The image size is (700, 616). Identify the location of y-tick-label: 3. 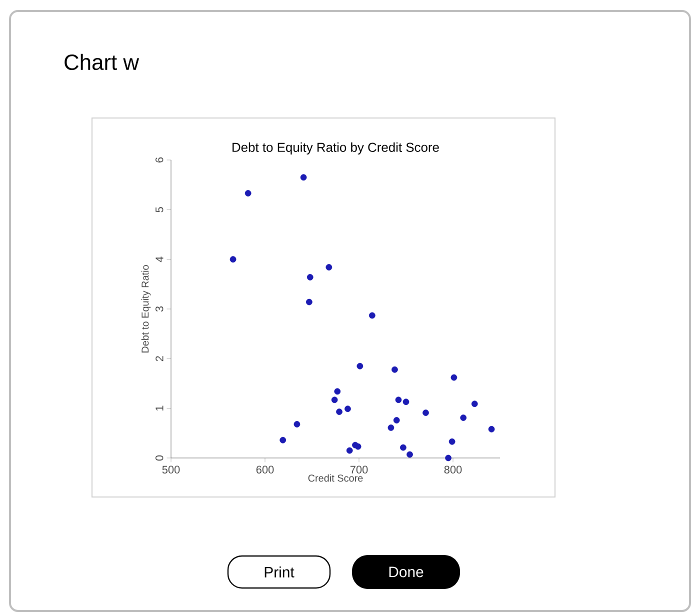
(159, 309).